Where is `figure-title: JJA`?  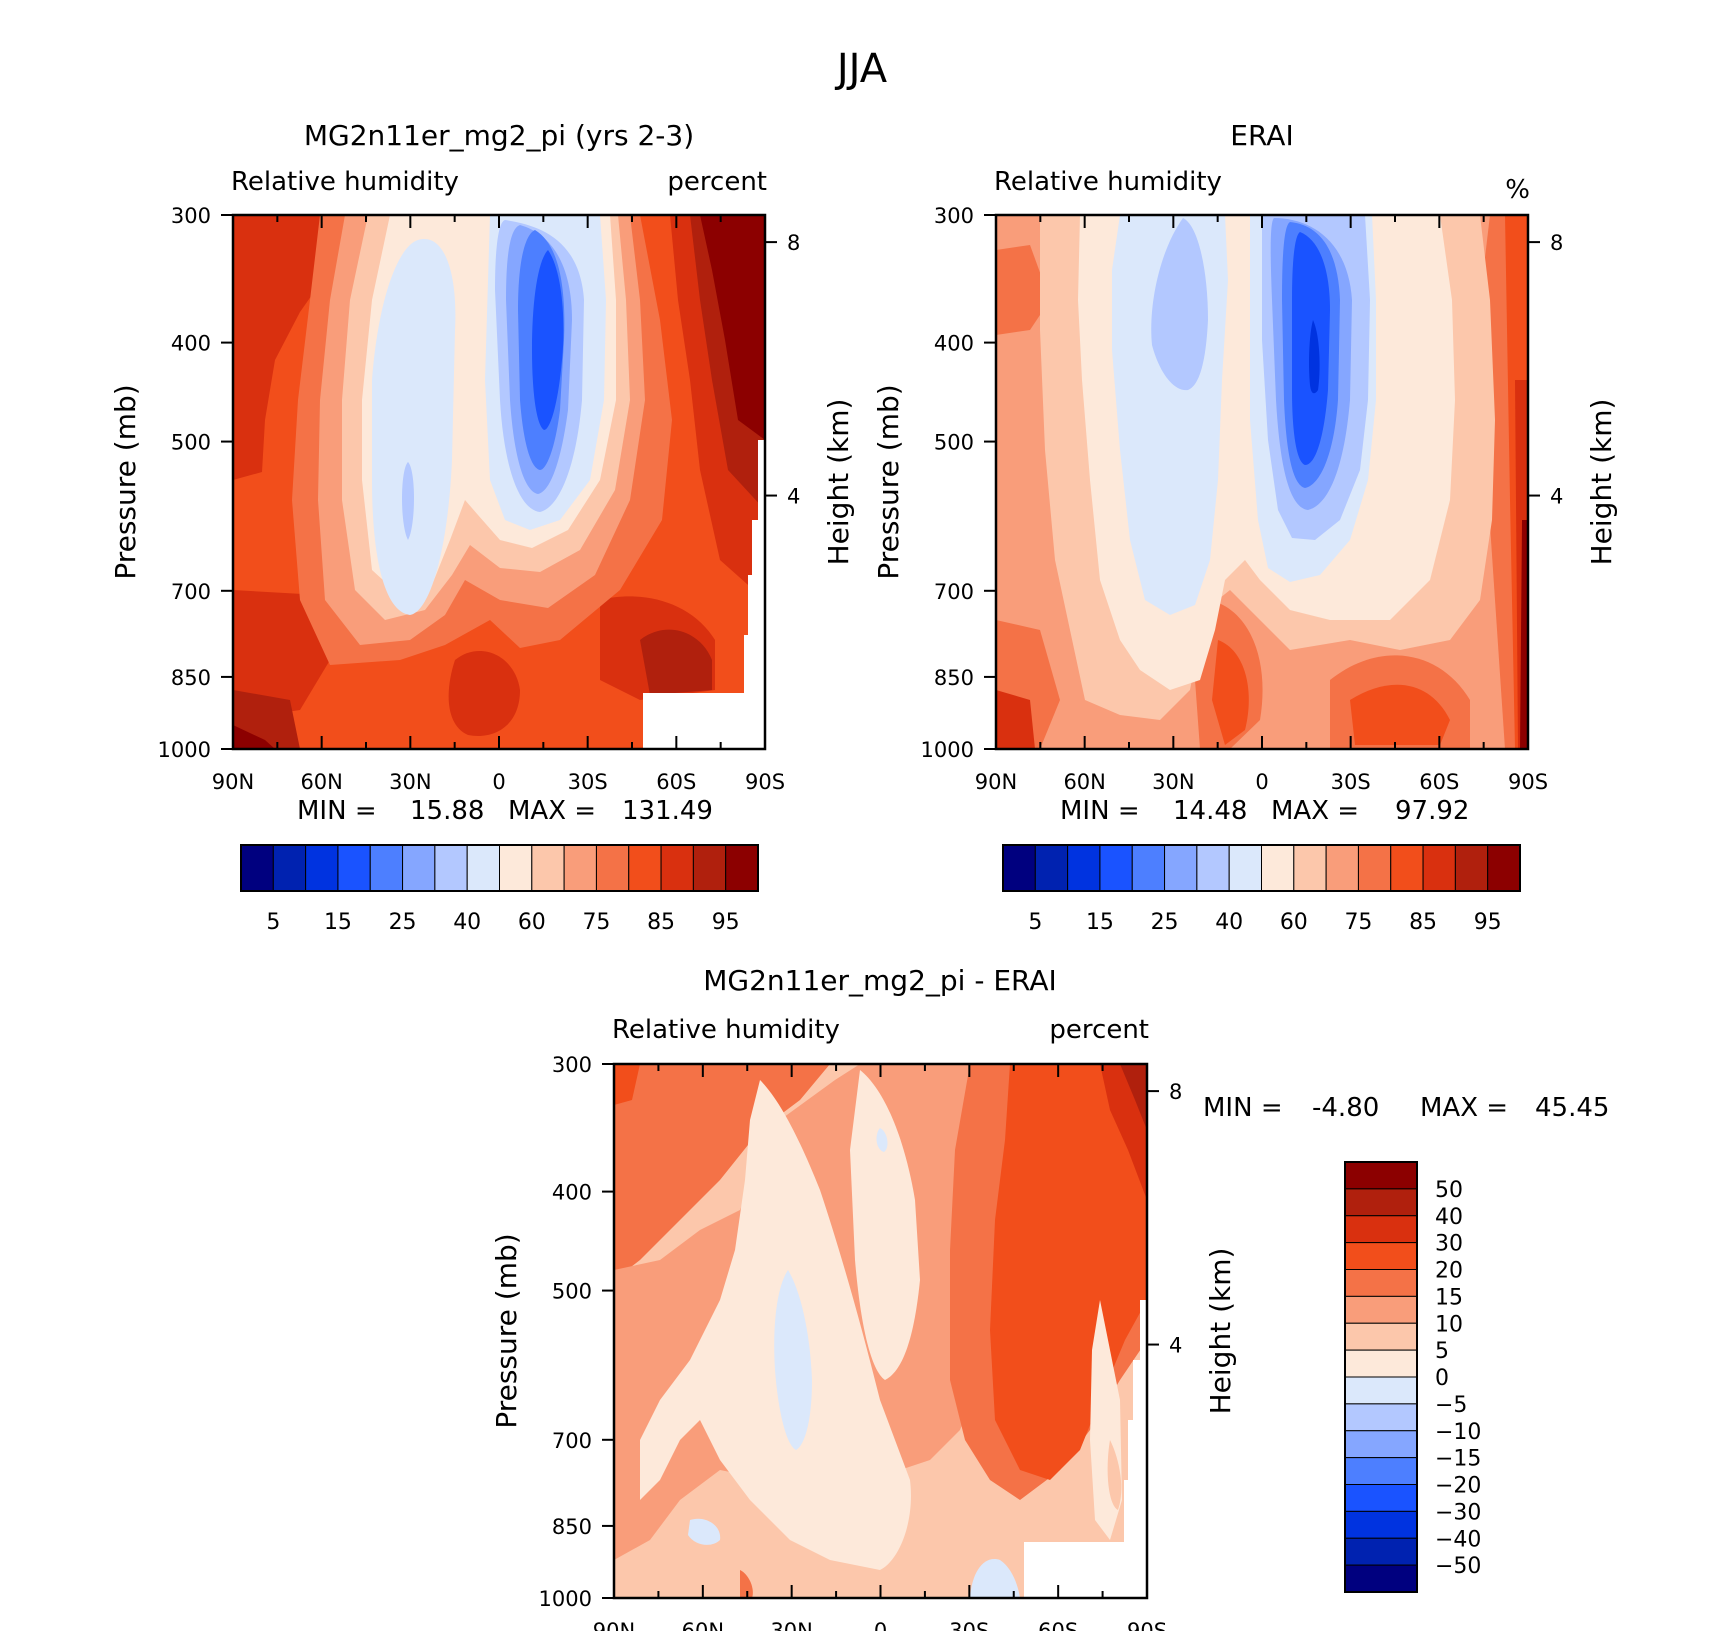 figure-title: JJA is located at coordinates (861, 69).